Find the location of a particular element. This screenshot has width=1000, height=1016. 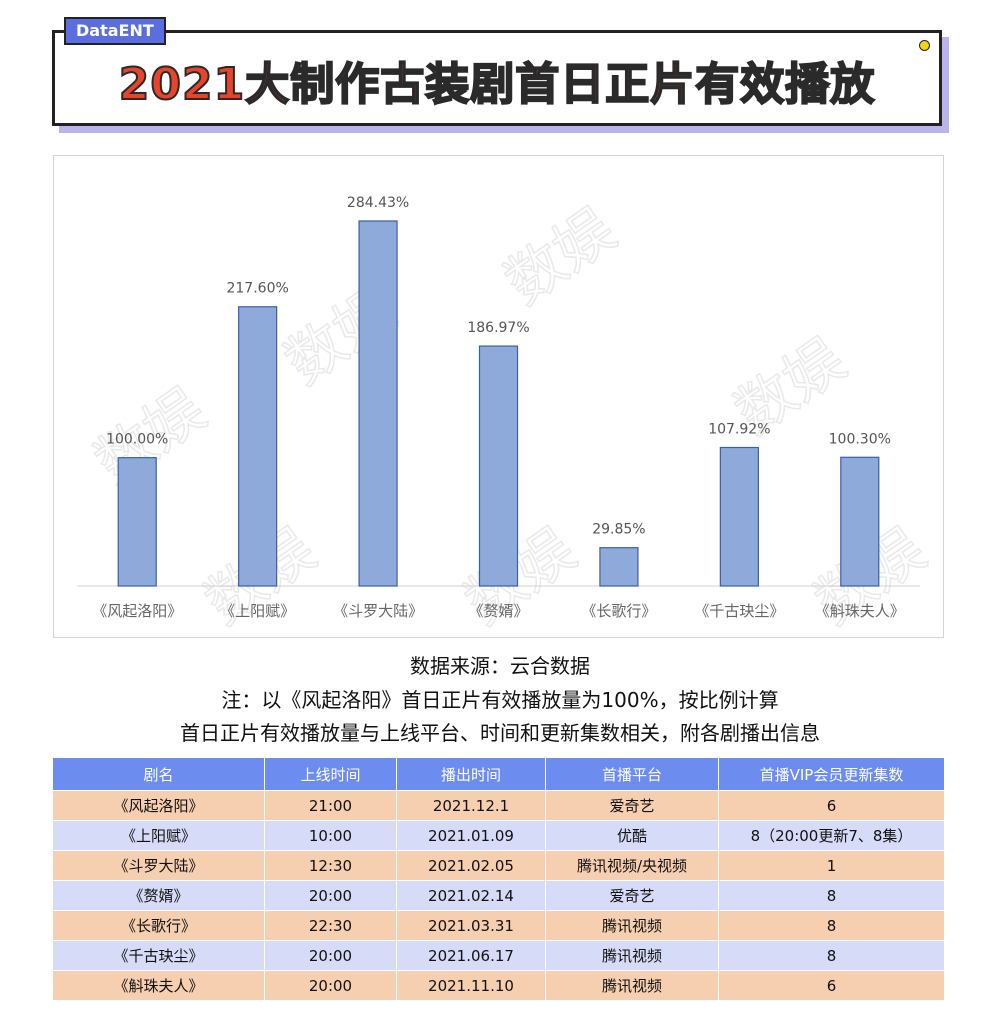

table-row: 《斗罗大陆》 12:30 2021.02.05 腾讯视频/央视频 1 is located at coordinates (498, 865).